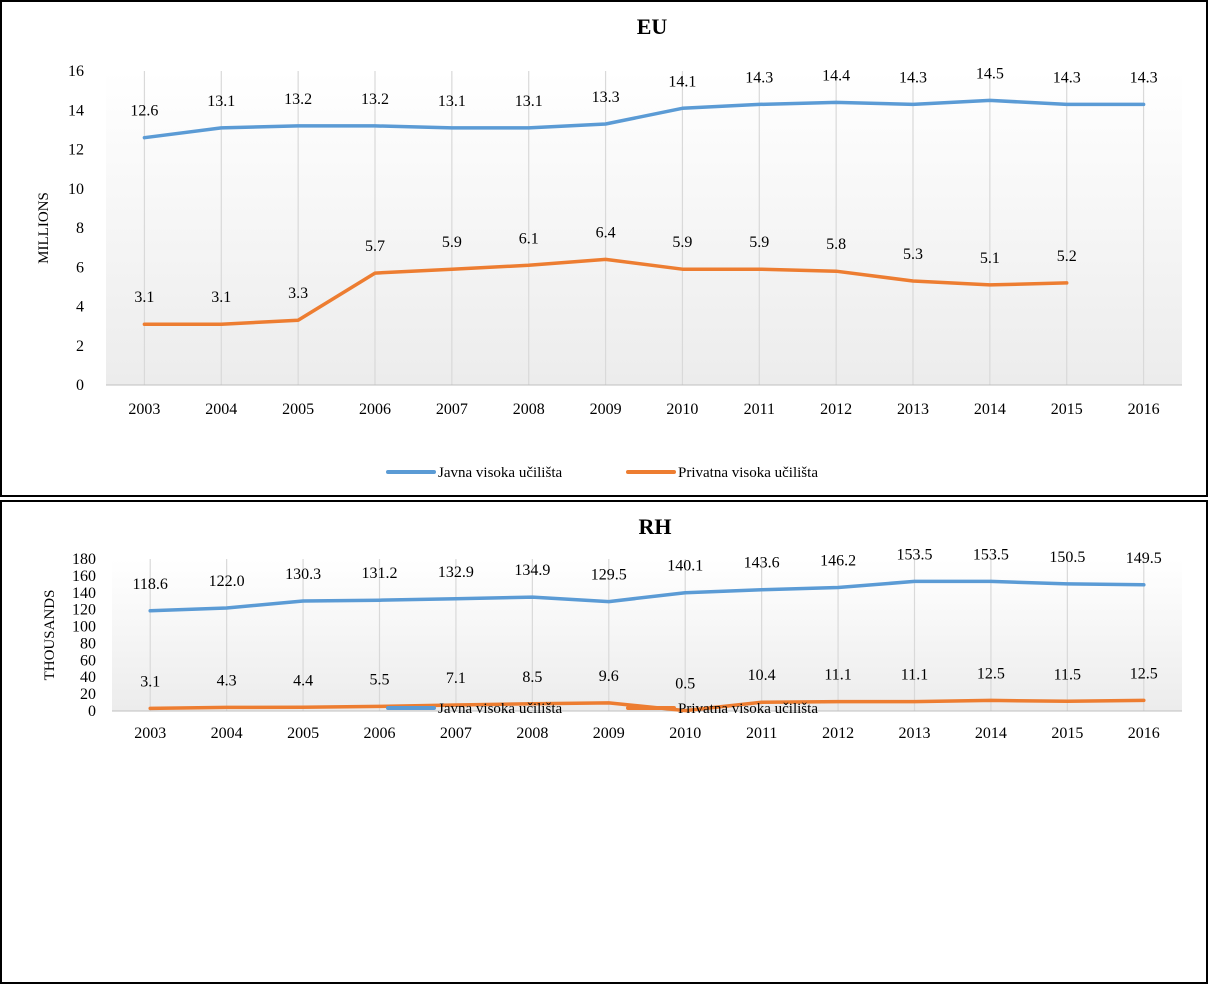 Image resolution: width=1208 pixels, height=984 pixels. What do you see at coordinates (375, 246) in the screenshot?
I see `data-label: 5.7` at bounding box center [375, 246].